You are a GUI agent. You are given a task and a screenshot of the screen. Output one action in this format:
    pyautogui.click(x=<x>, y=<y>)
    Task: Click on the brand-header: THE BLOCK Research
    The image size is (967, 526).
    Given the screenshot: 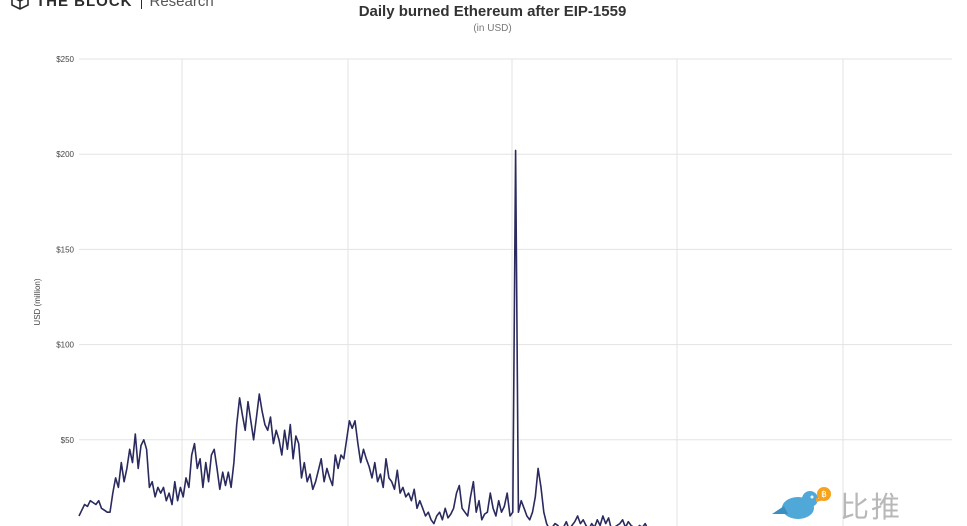 What is the action you would take?
    pyautogui.click(x=112, y=5)
    